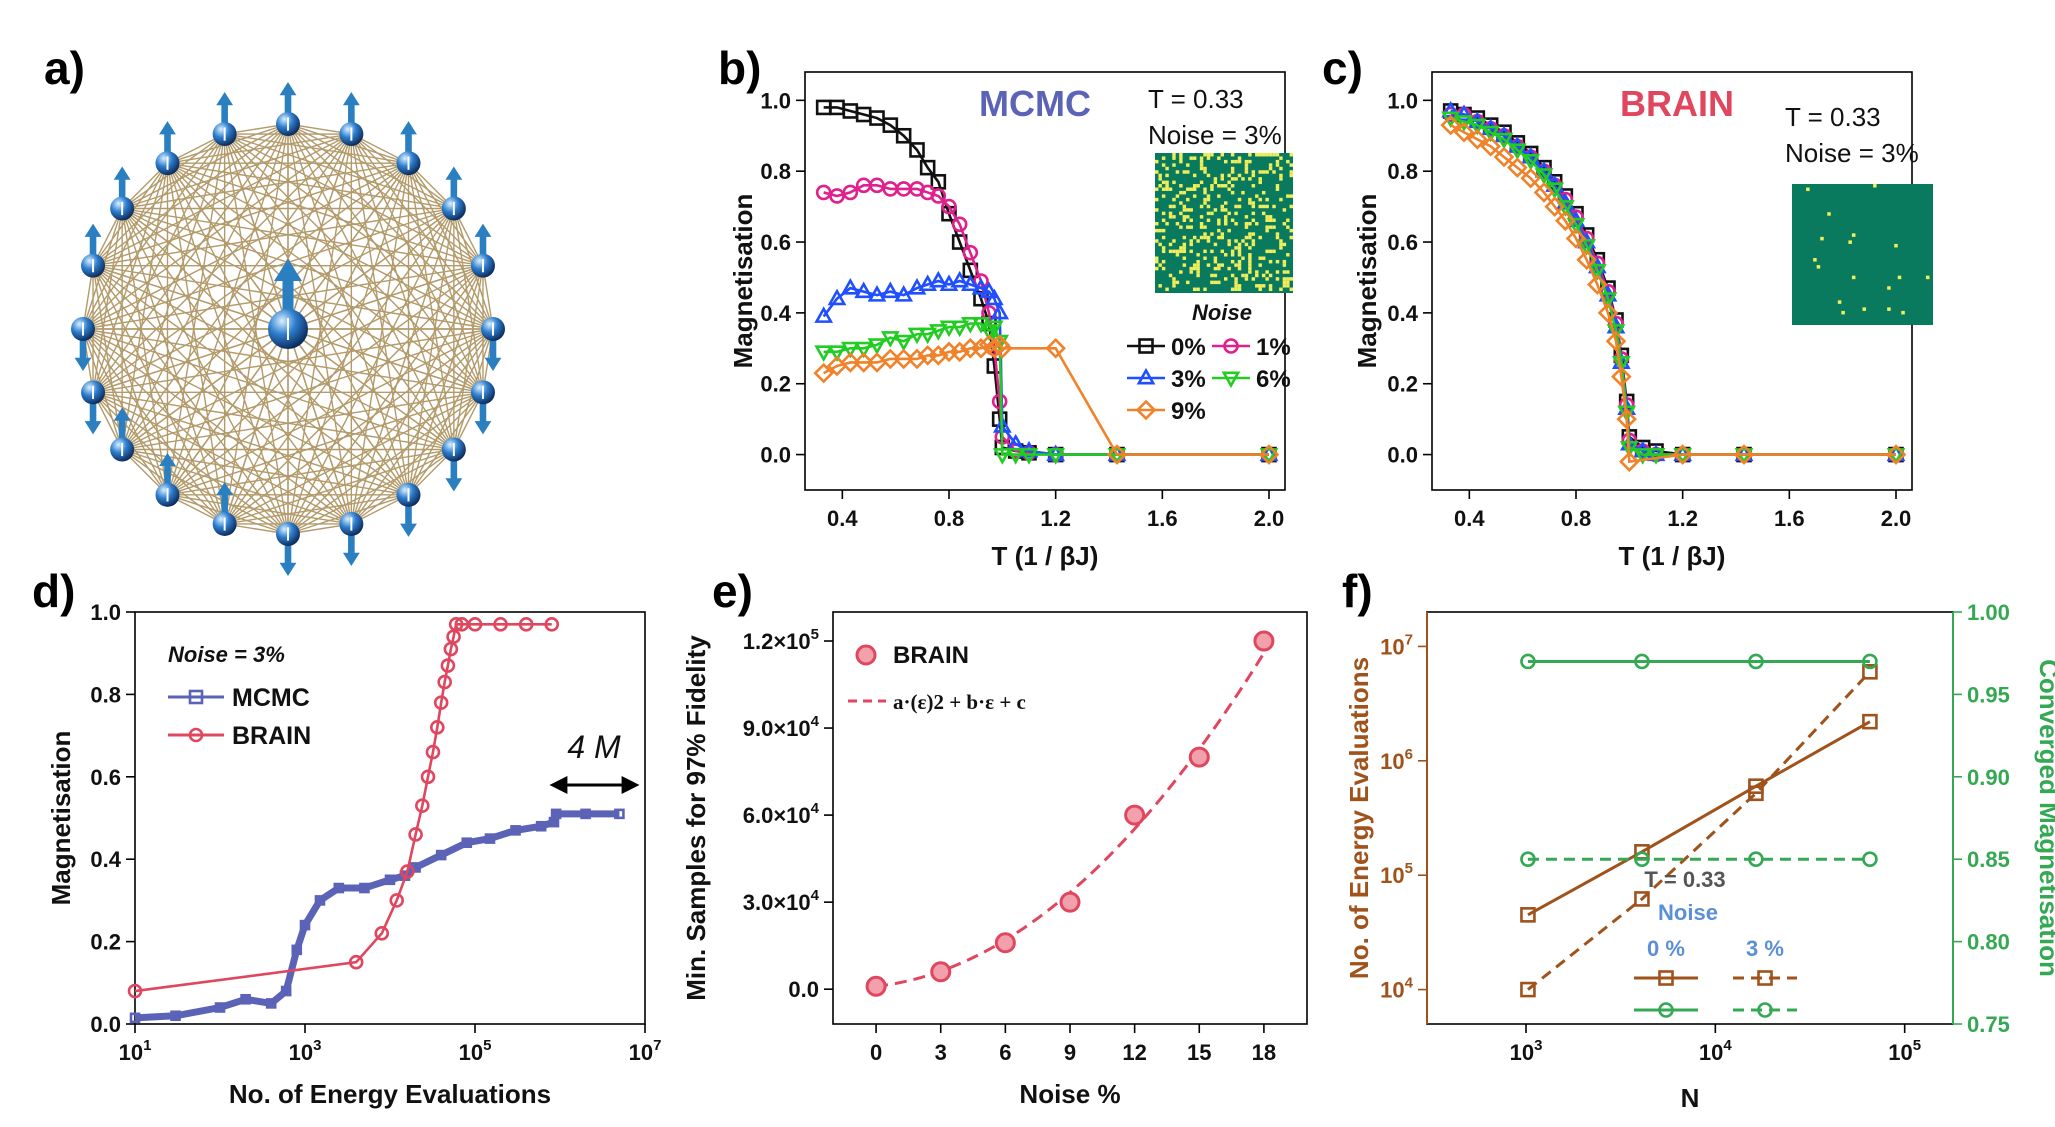 This screenshot has height=1127, width=2055. What do you see at coordinates (1988, 777) in the screenshot?
I see `y-right-tick-label: 0.90` at bounding box center [1988, 777].